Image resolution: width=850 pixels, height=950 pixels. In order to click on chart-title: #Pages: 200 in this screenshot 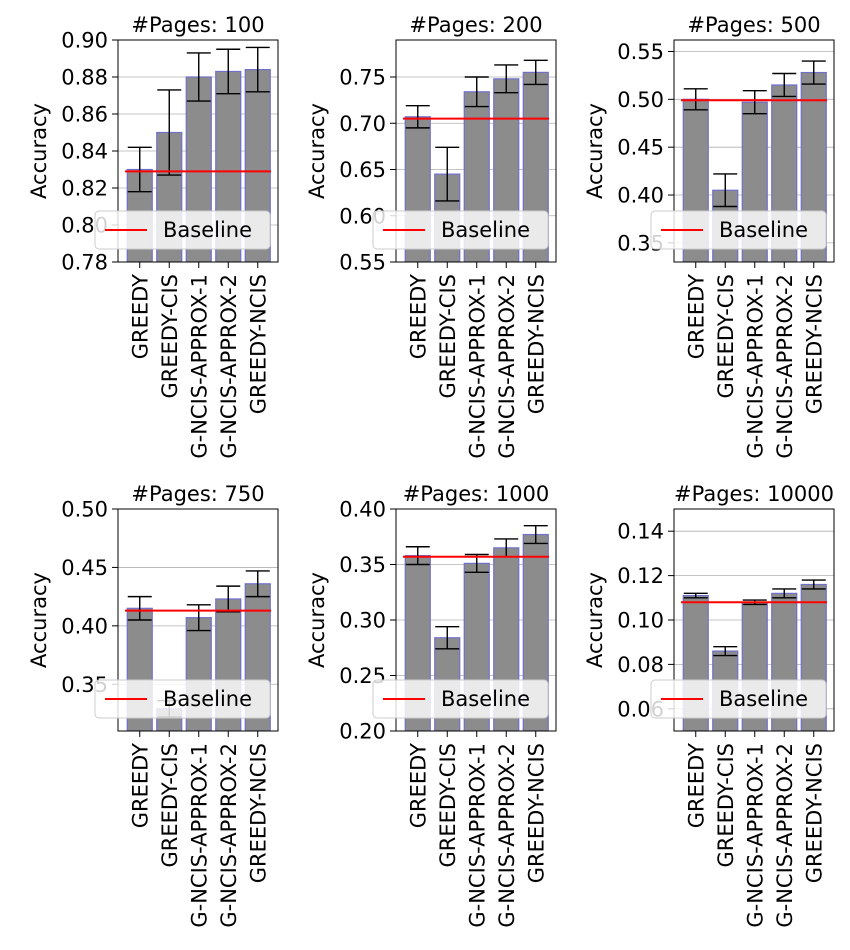, I will do `click(475, 25)`.